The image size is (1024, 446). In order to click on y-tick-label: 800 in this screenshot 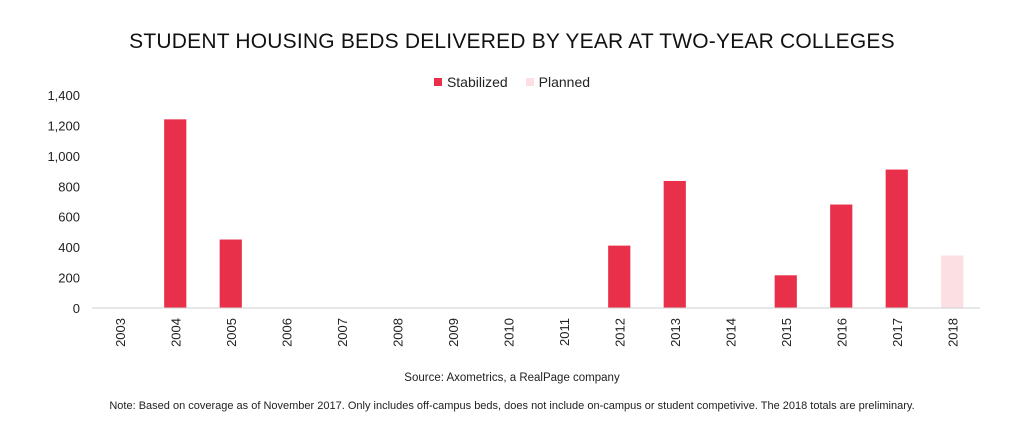, I will do `click(69, 186)`.